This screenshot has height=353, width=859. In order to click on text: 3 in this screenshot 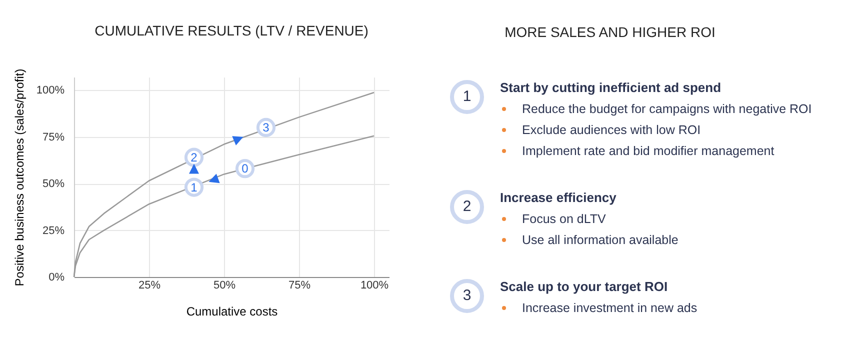, I will do `click(467, 296)`.